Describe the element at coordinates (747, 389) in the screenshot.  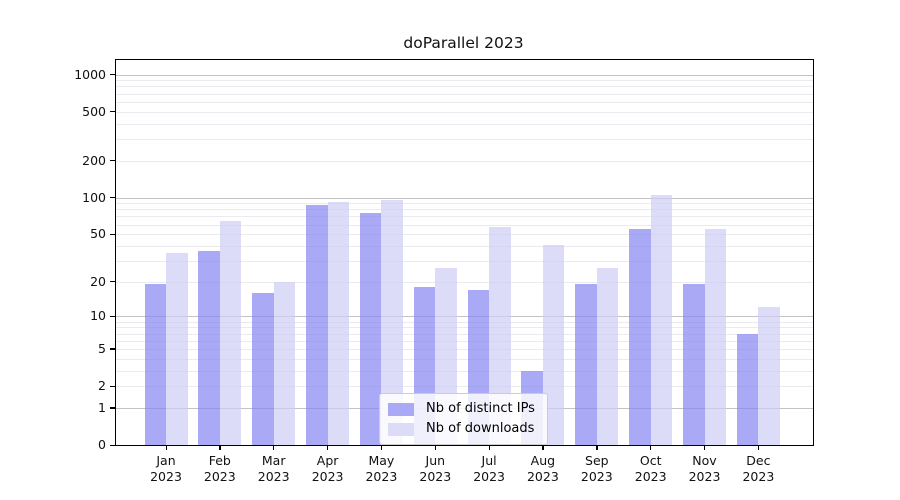
I see `bar-distinct-ips-dec` at that location.